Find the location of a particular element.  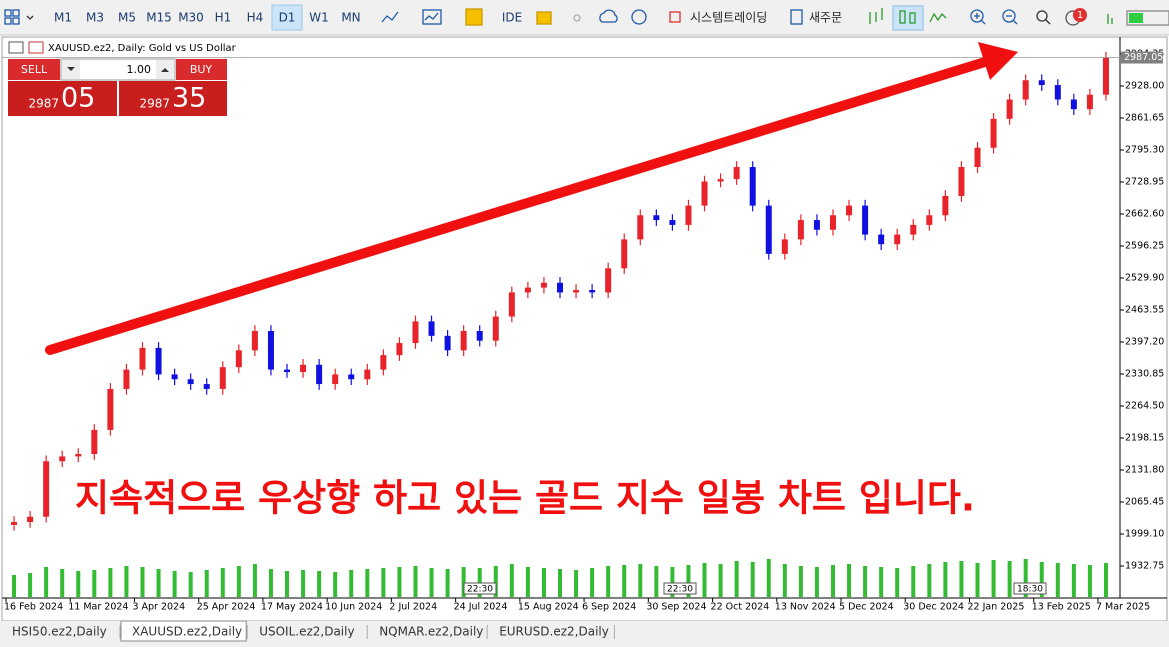

tab: NQMAR.ez2,Daily is located at coordinates (431, 632).